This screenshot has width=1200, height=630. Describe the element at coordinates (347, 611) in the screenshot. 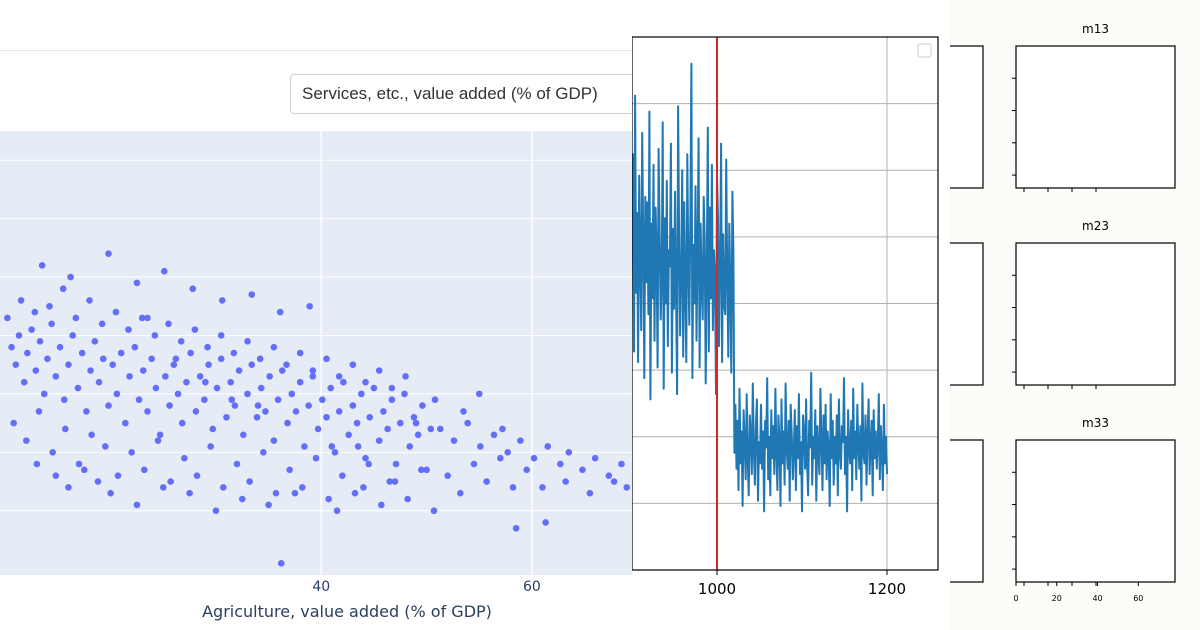

I see `x-axis-title: Agriculture, value added (% of GDP)` at that location.